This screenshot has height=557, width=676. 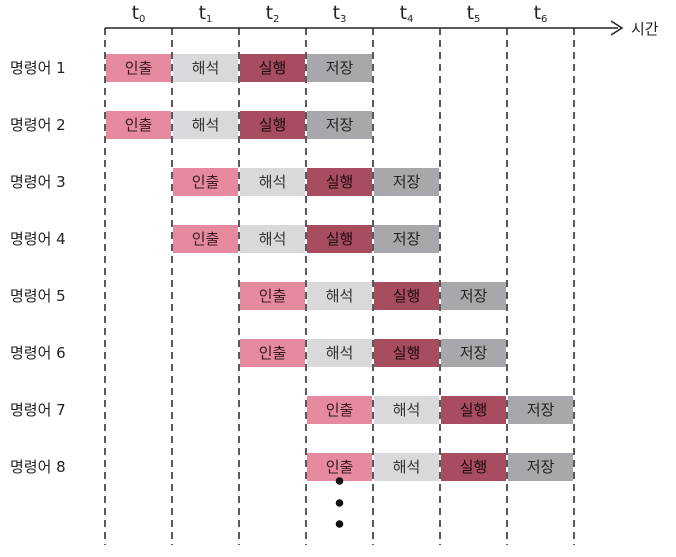 I want to click on tick-subscript: 4, so click(x=410, y=19).